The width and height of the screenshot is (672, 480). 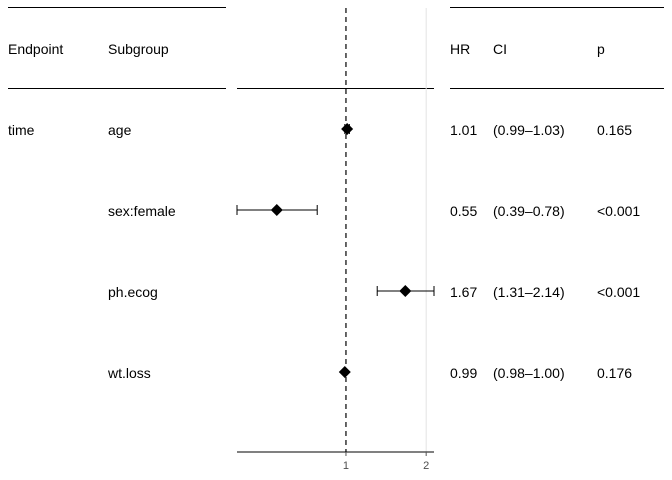 I want to click on row-p: 0.165, so click(x=615, y=130).